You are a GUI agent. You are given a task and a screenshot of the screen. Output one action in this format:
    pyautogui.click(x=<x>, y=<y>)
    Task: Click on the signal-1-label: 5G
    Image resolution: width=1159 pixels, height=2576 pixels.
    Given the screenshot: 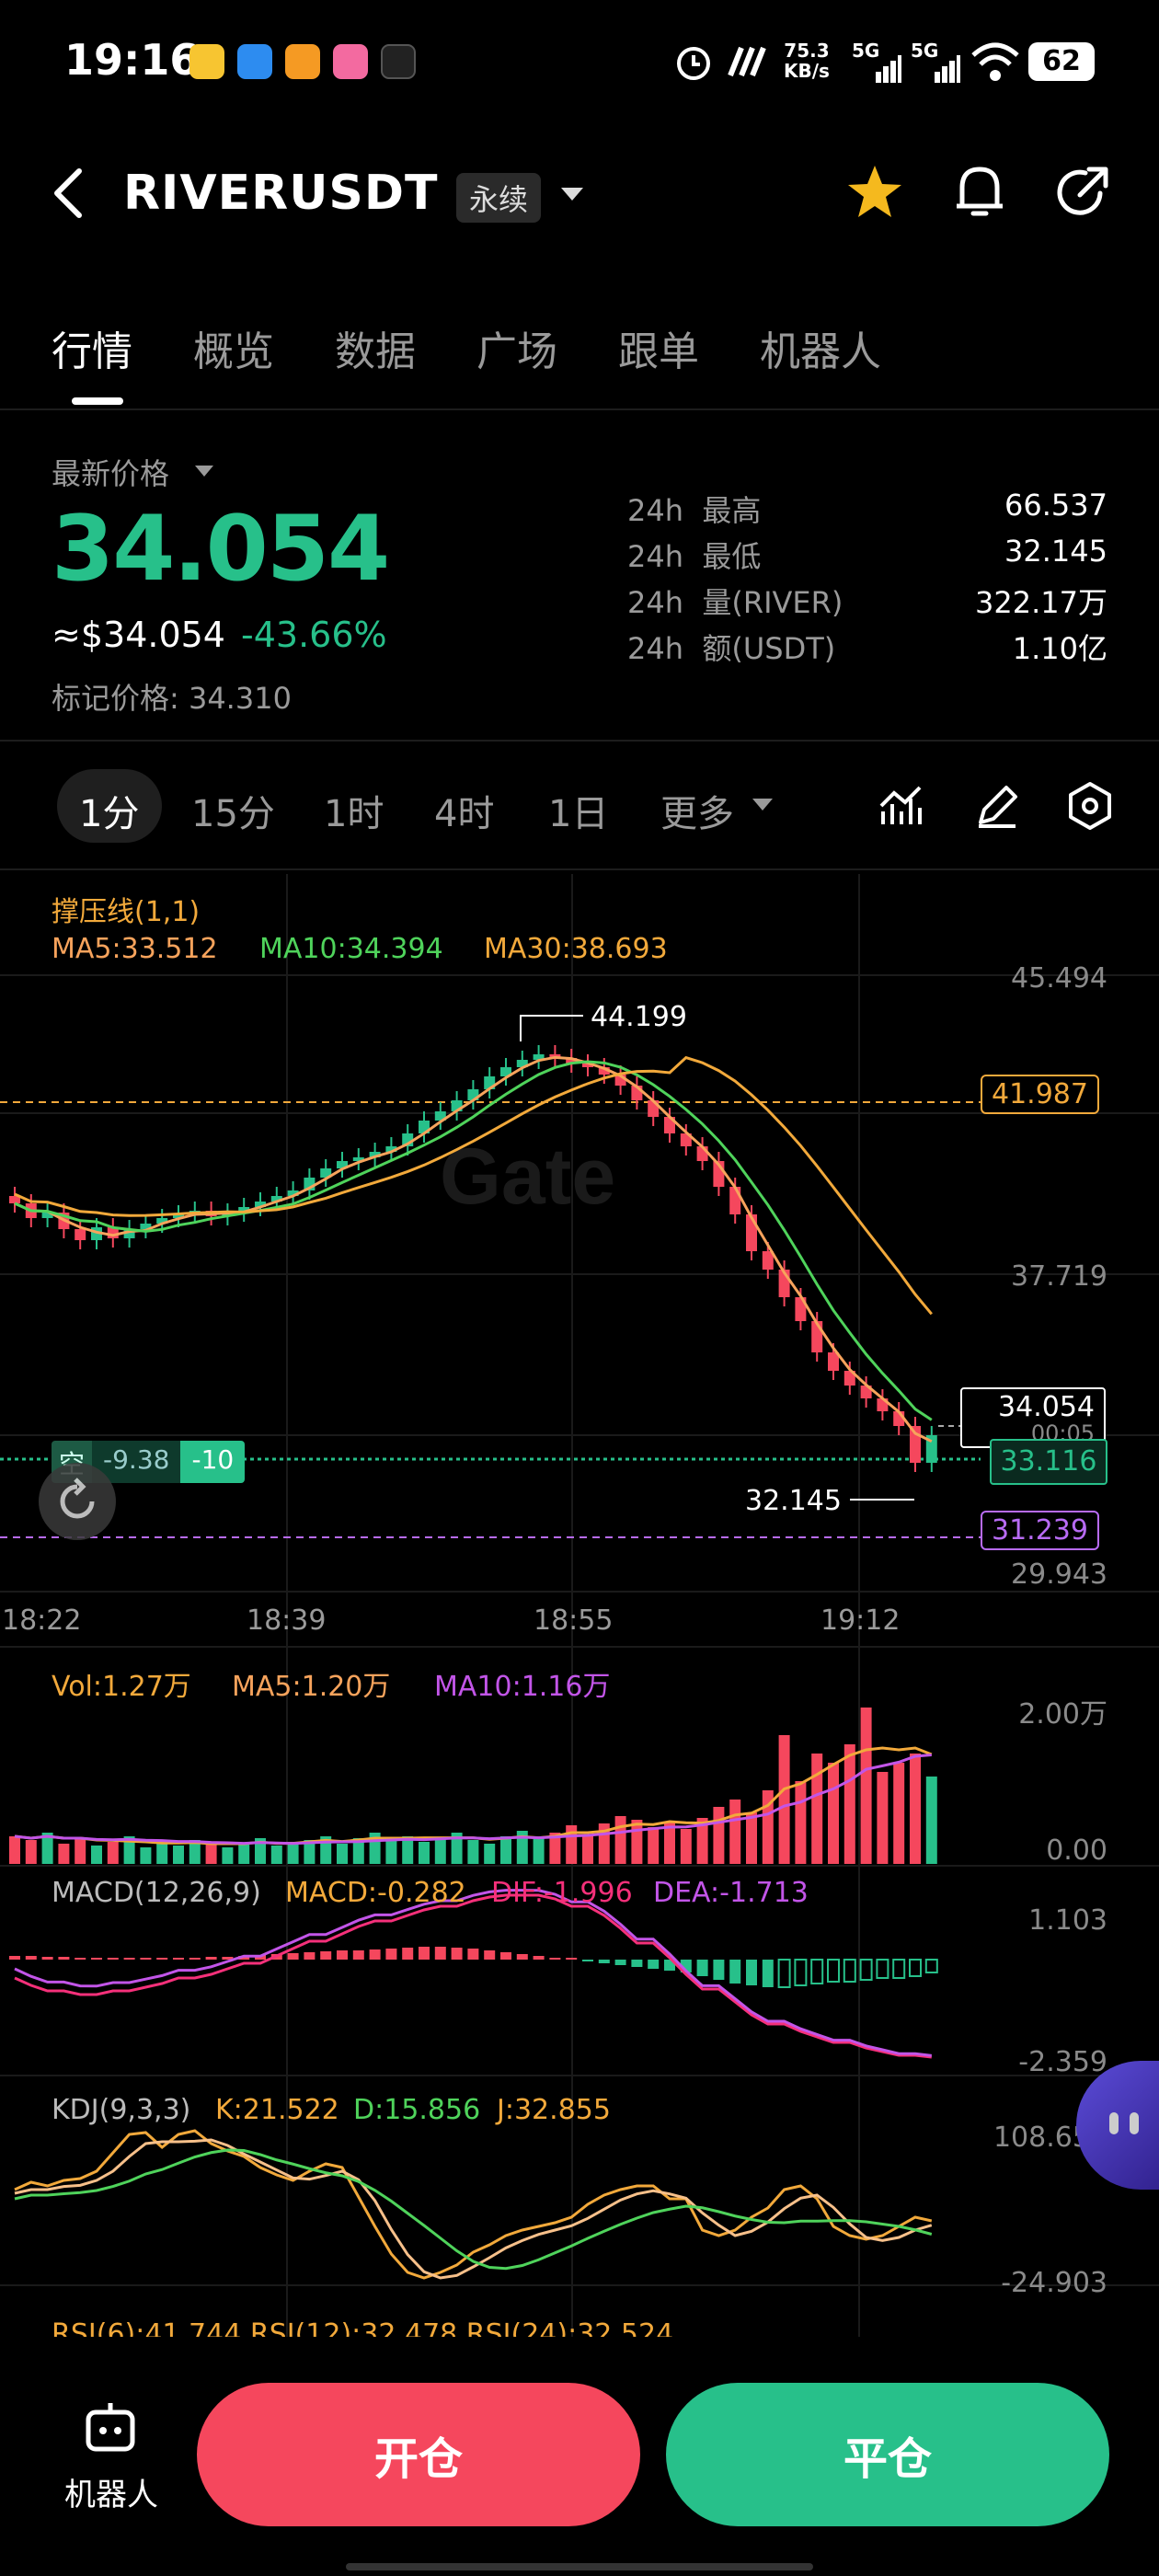 What is the action you would take?
    pyautogui.click(x=866, y=51)
    